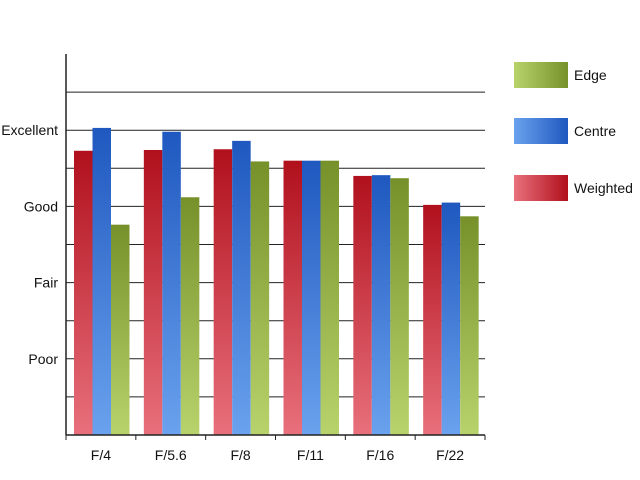  Describe the element at coordinates (541, 188) in the screenshot. I see `legend-swatch-weighted` at that location.